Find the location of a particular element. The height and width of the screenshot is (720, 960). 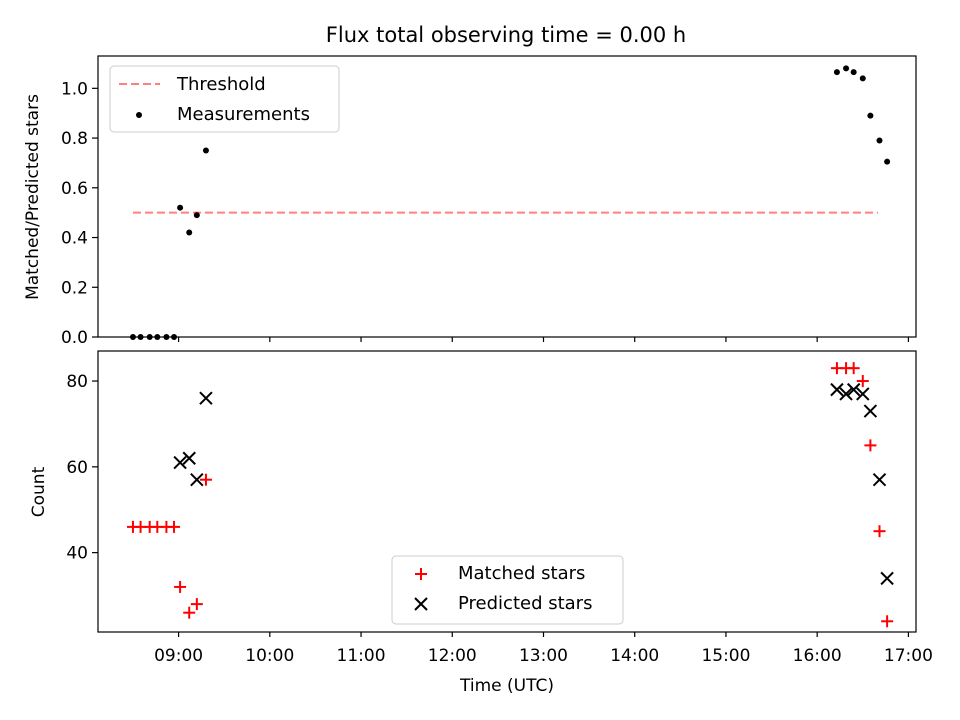

ratio-legend: Threshold Measurements is located at coordinates (224, 99).